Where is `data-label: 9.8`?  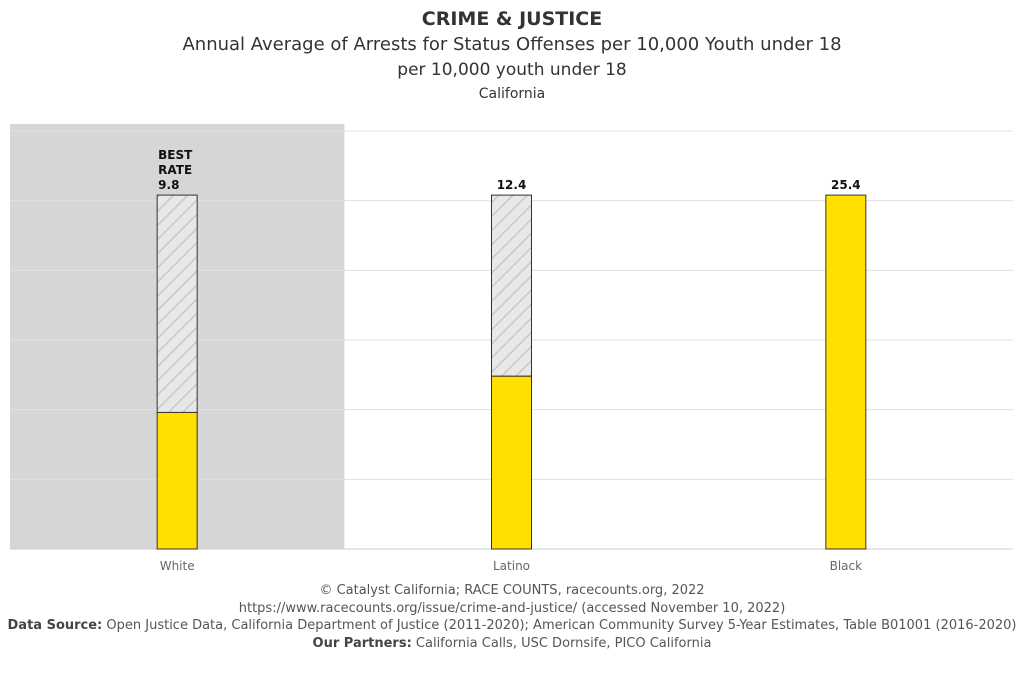
data-label: 9.8 is located at coordinates (168, 185).